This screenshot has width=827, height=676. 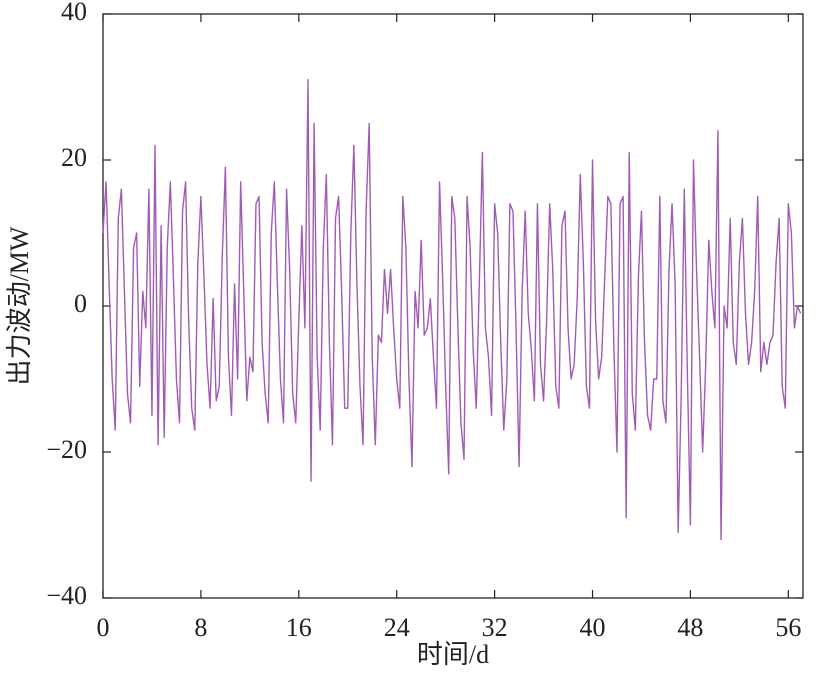 I want to click on x-tick-label: 0, so click(x=103, y=627).